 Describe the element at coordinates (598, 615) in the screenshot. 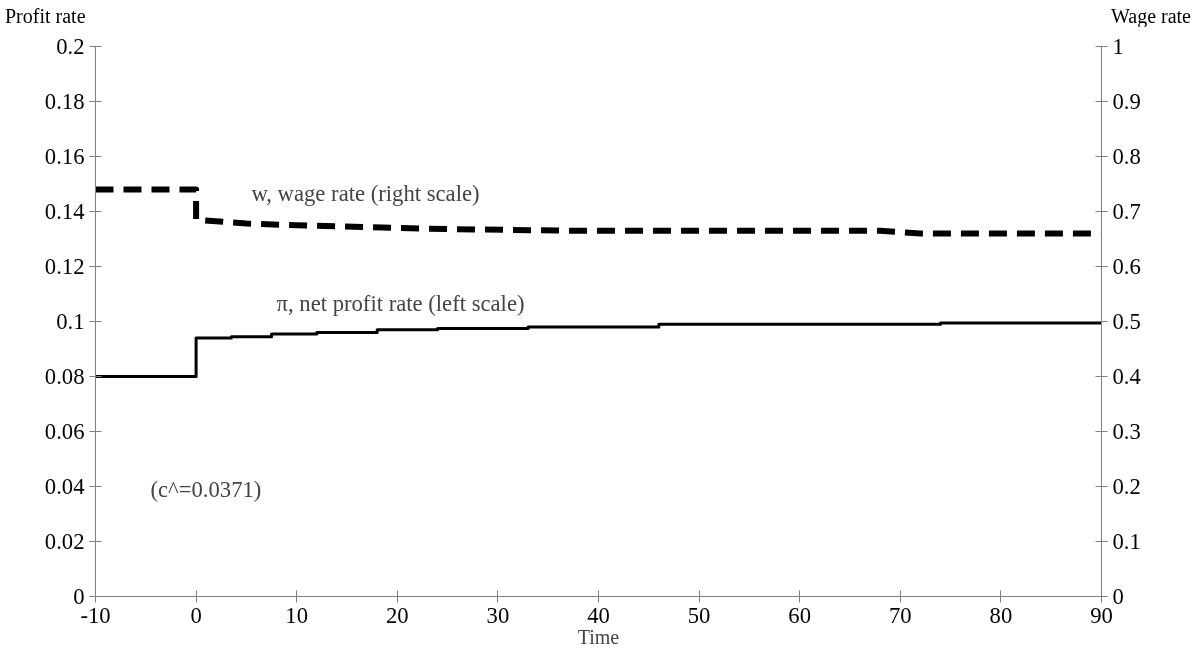

I see `x-tick-label: 40` at that location.